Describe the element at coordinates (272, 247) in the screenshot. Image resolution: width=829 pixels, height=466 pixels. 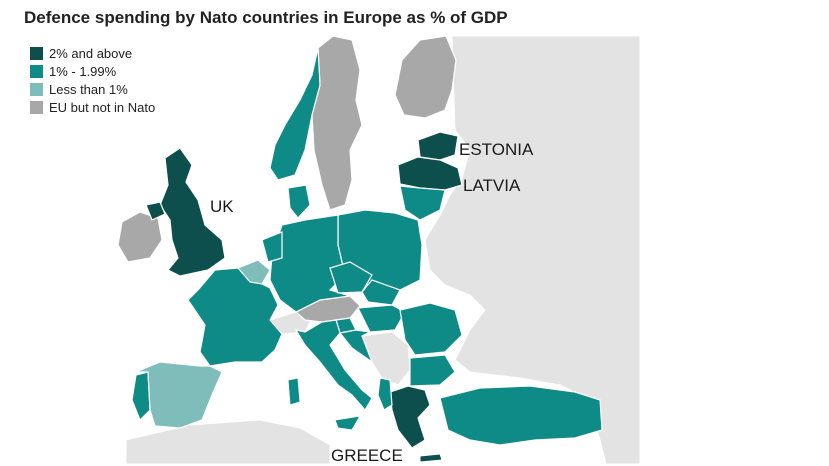
I see `netherlands` at that location.